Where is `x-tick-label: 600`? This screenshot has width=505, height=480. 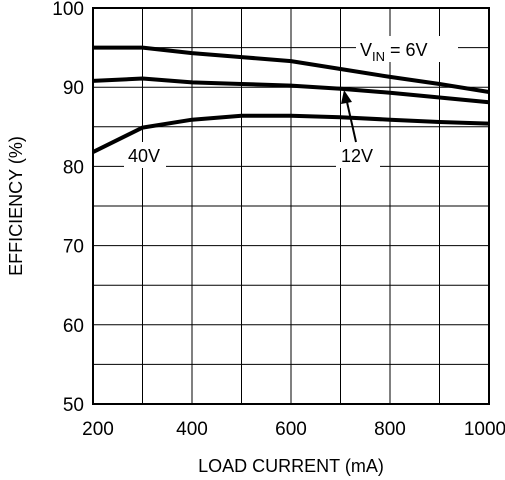 x-tick-label: 600 is located at coordinates (291, 429).